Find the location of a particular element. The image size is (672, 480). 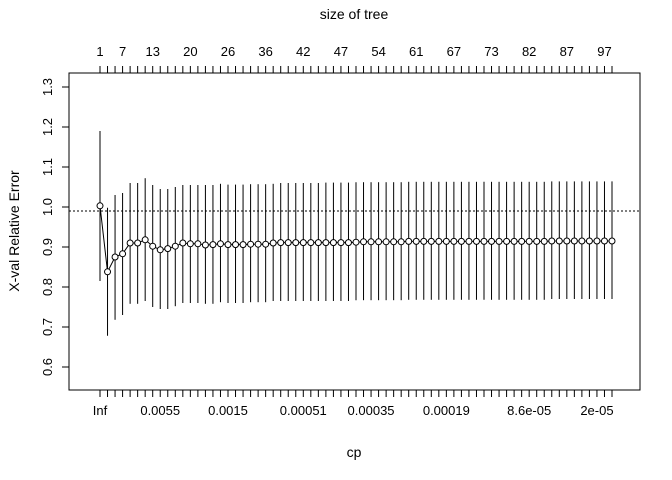

top-axis: 1 7 13 20 26 36 42 47 54 61 67 73 82 87 97 is located at coordinates (354, 58).